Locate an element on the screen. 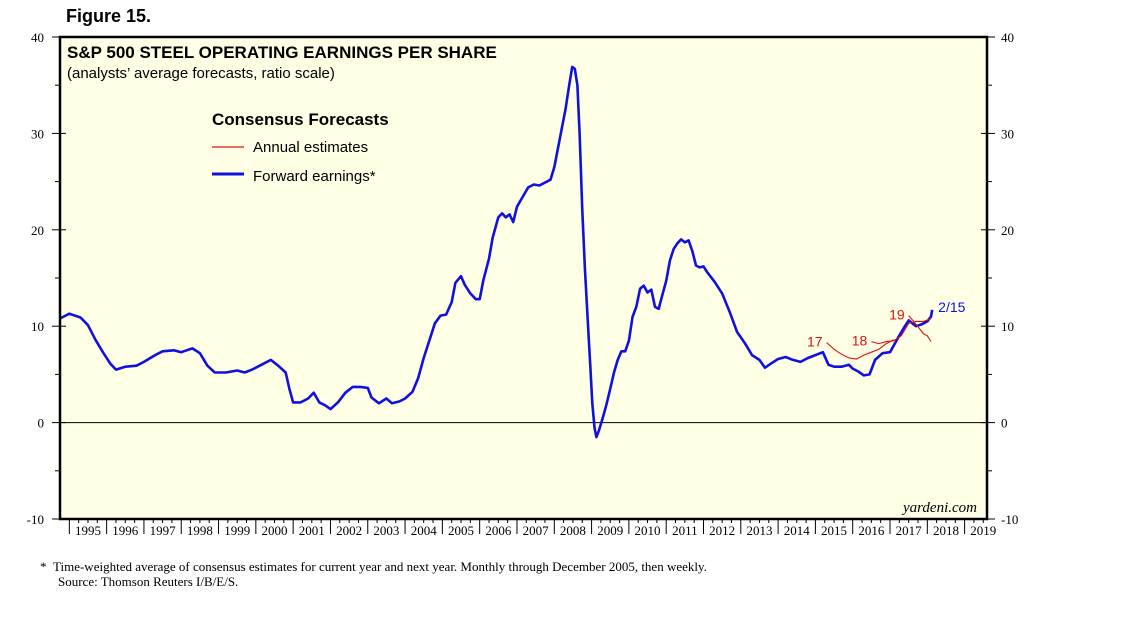  footnote-source: Source: Thomson Reuters I/B/E/S. is located at coordinates (148, 581).